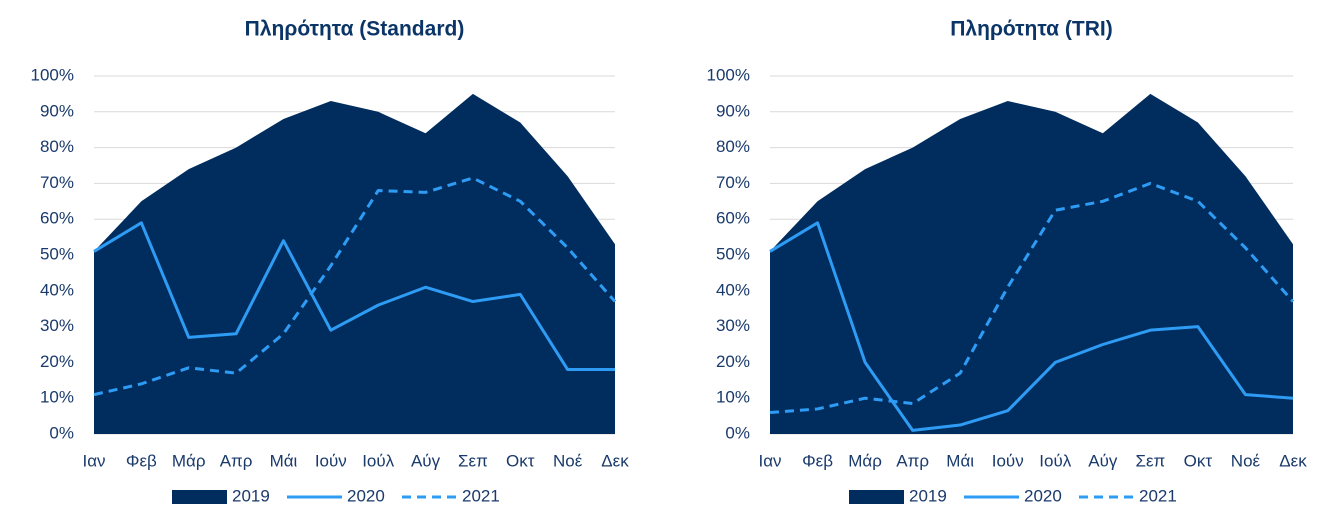 The height and width of the screenshot is (511, 1341). What do you see at coordinates (354, 296) in the screenshot?
I see `line` at bounding box center [354, 296].